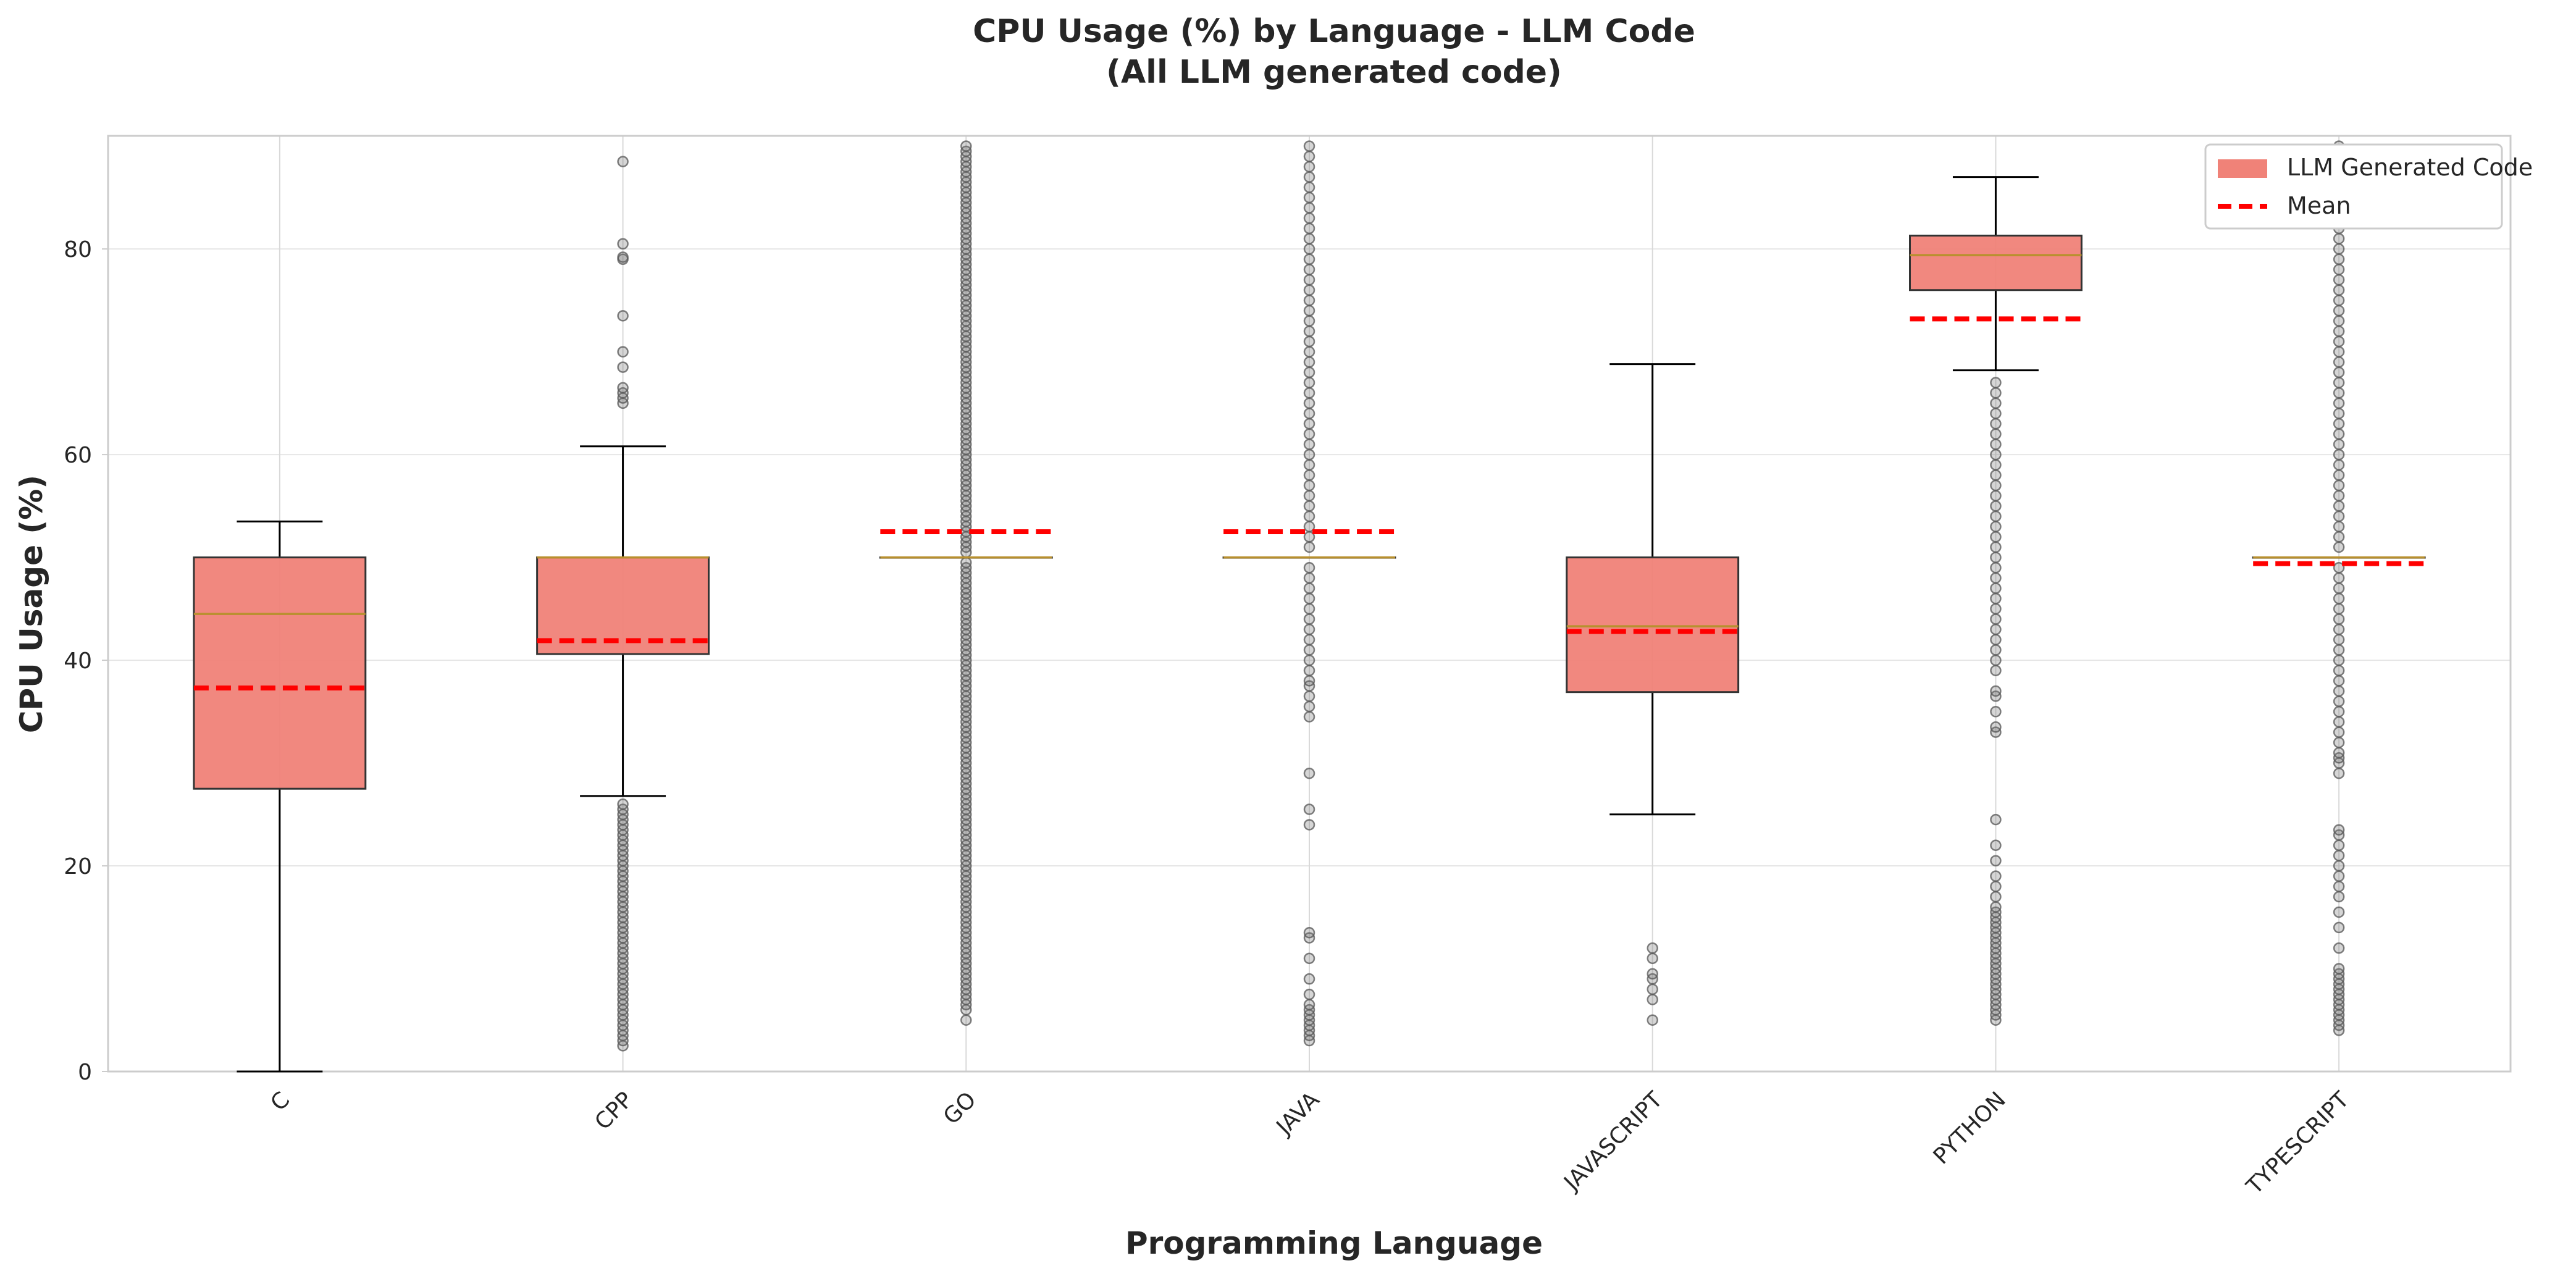 The height and width of the screenshot is (1279, 2576). I want to click on y-tick-label: 0, so click(85, 1072).